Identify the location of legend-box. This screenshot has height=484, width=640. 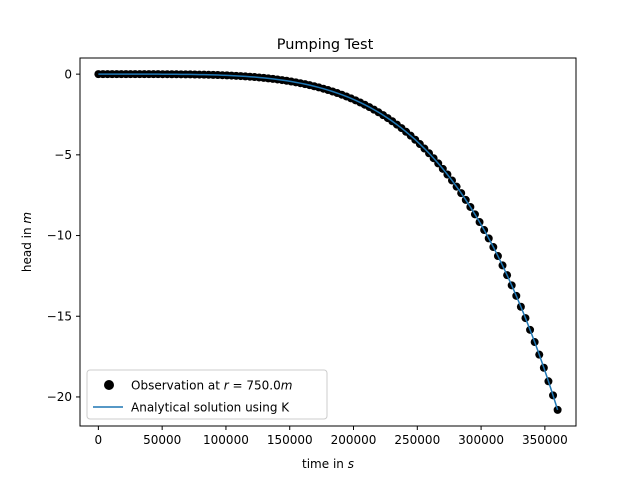
(207, 394).